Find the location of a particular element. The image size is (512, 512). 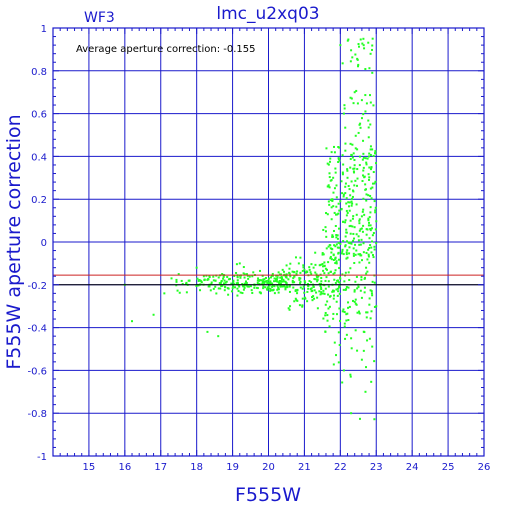

y-tick-label: 0.4 is located at coordinates (39, 157).